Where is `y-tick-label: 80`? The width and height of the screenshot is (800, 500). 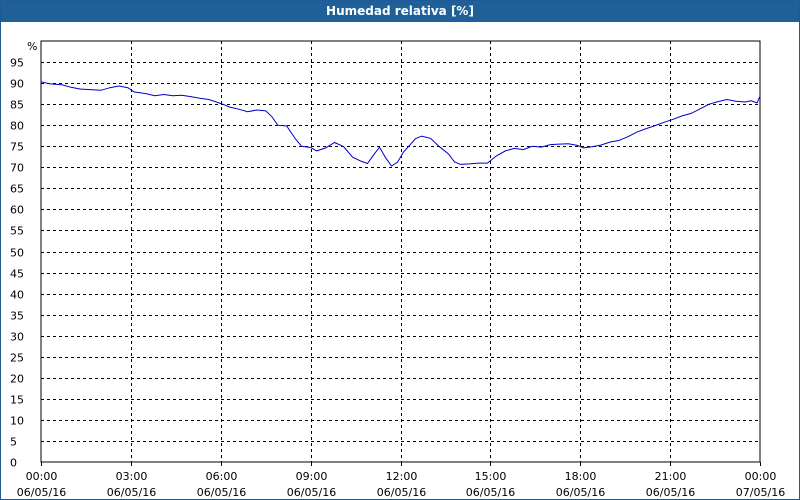 y-tick-label: 80 is located at coordinates (17, 126).